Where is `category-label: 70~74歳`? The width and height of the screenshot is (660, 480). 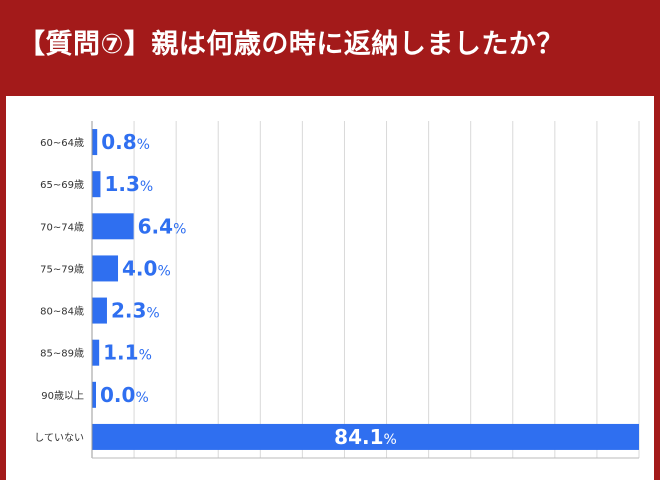
category-label: 70~74歳 is located at coordinates (62, 227).